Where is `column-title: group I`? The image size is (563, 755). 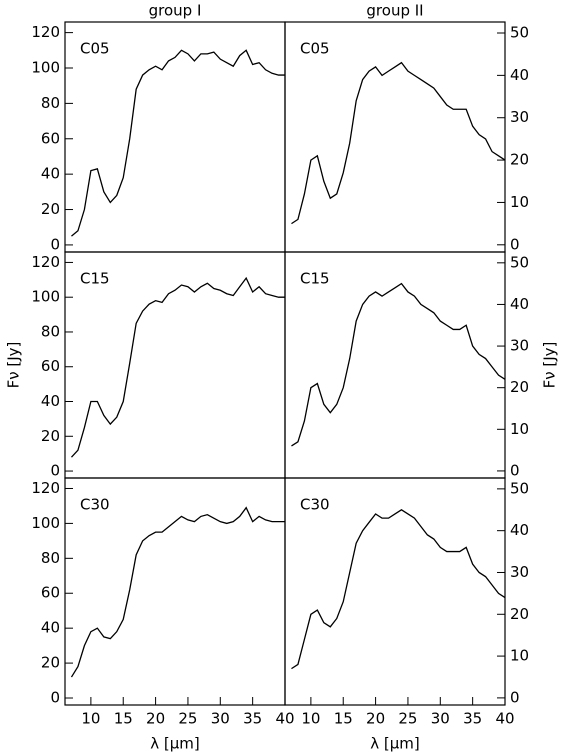 column-title: group I is located at coordinates (175, 11).